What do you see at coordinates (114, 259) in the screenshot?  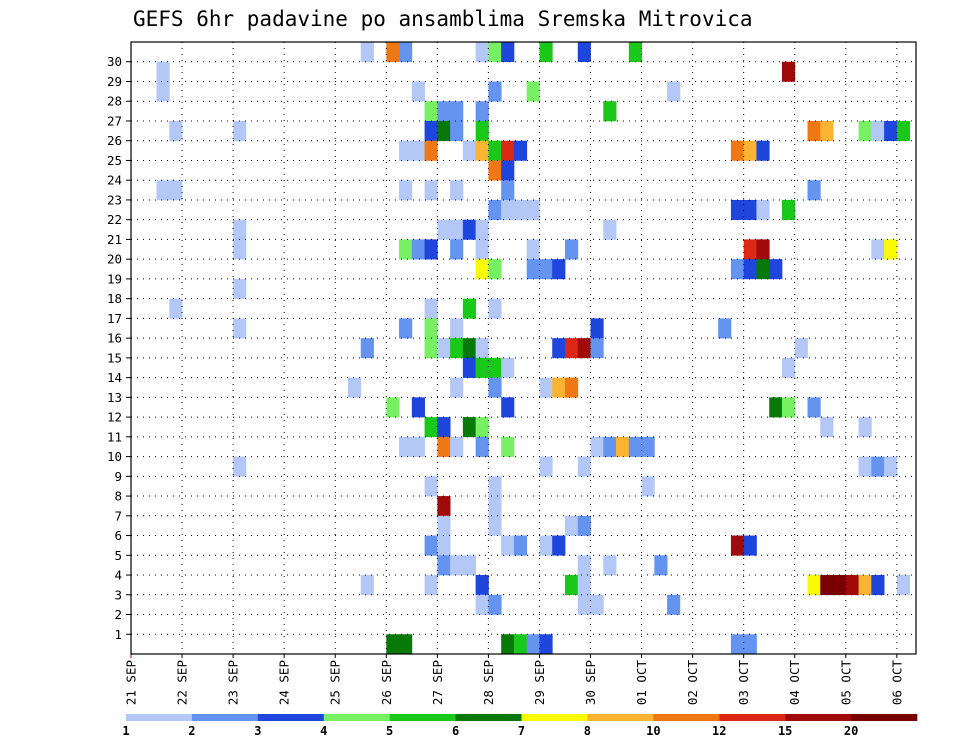 I see `y-tick-label: 20` at bounding box center [114, 259].